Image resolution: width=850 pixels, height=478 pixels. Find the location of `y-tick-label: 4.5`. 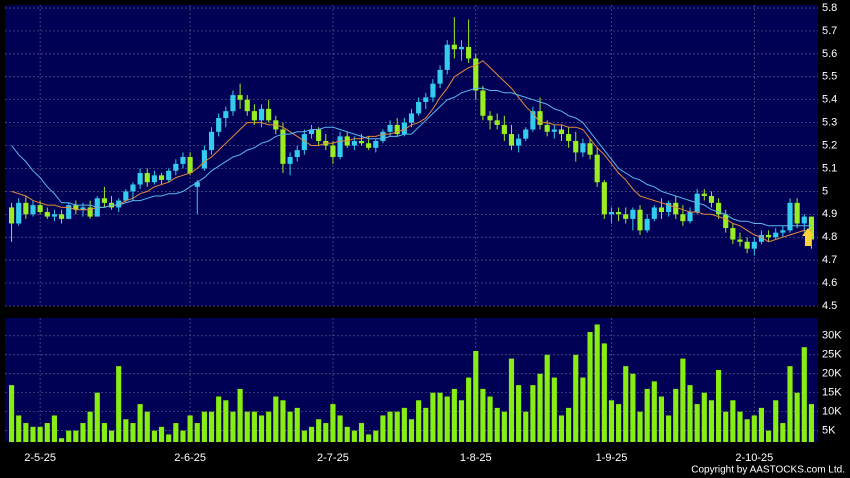

y-tick-label: 4.5 is located at coordinates (829, 306).